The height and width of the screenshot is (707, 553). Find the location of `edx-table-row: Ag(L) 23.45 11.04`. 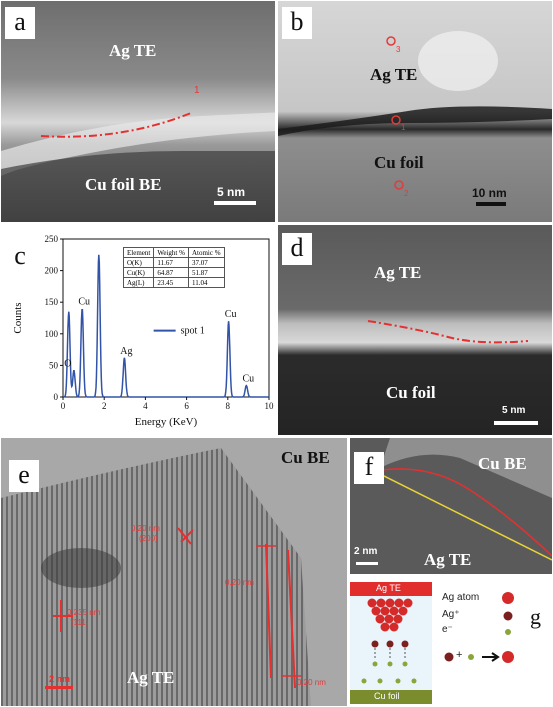

edx-table-row: Ag(L) 23.45 11.04 is located at coordinates (173, 282).